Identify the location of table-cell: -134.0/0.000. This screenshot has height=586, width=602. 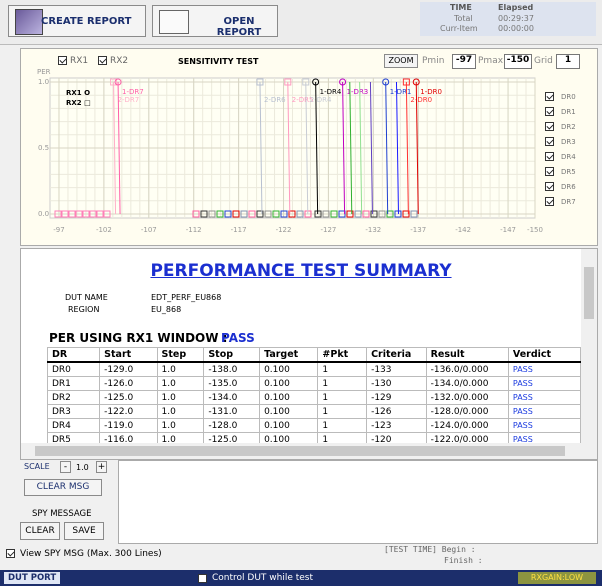
(467, 383).